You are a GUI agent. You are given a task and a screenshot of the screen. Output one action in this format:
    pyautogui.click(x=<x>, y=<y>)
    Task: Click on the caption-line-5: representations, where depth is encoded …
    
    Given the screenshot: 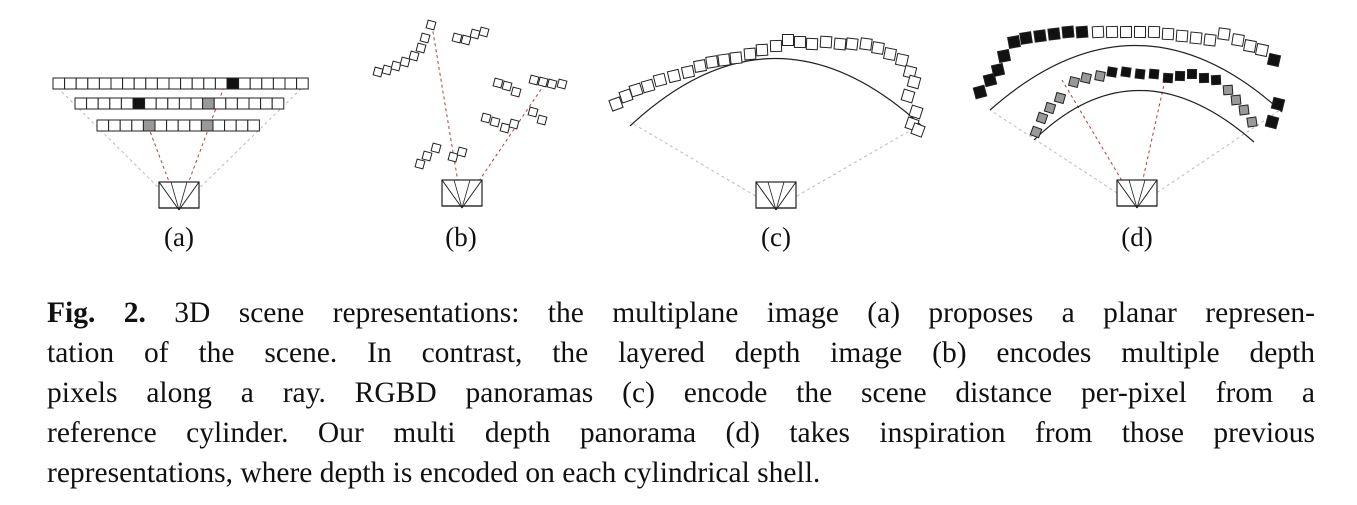 What is the action you would take?
    pyautogui.click(x=434, y=473)
    